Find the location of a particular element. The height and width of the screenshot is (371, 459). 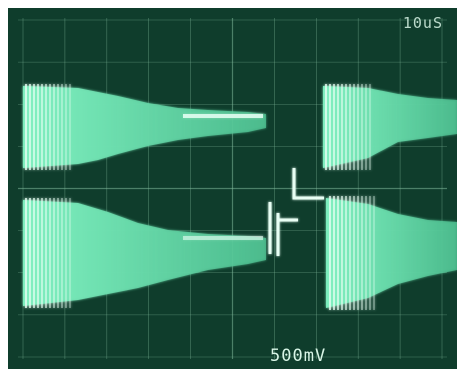

channel-1-burst-left is located at coordinates (48, 127).